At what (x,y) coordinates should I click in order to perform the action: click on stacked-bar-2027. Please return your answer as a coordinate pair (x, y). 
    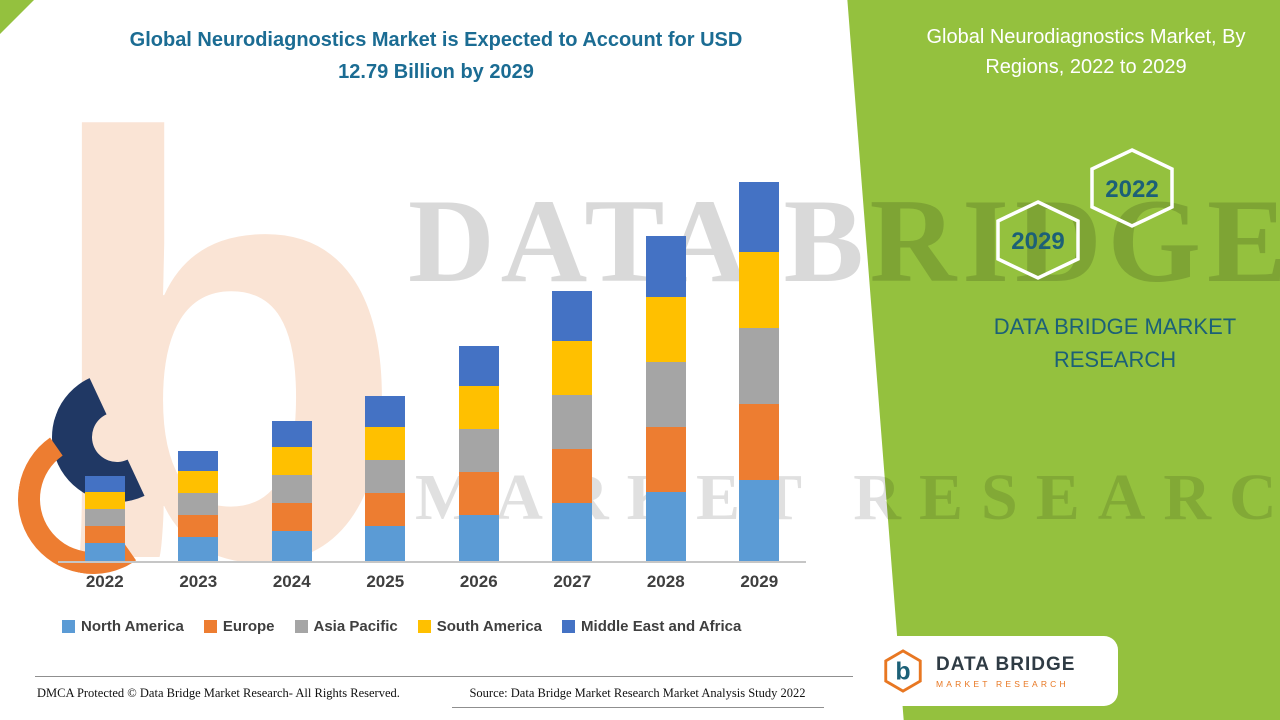
    Looking at the image, I should click on (572, 426).